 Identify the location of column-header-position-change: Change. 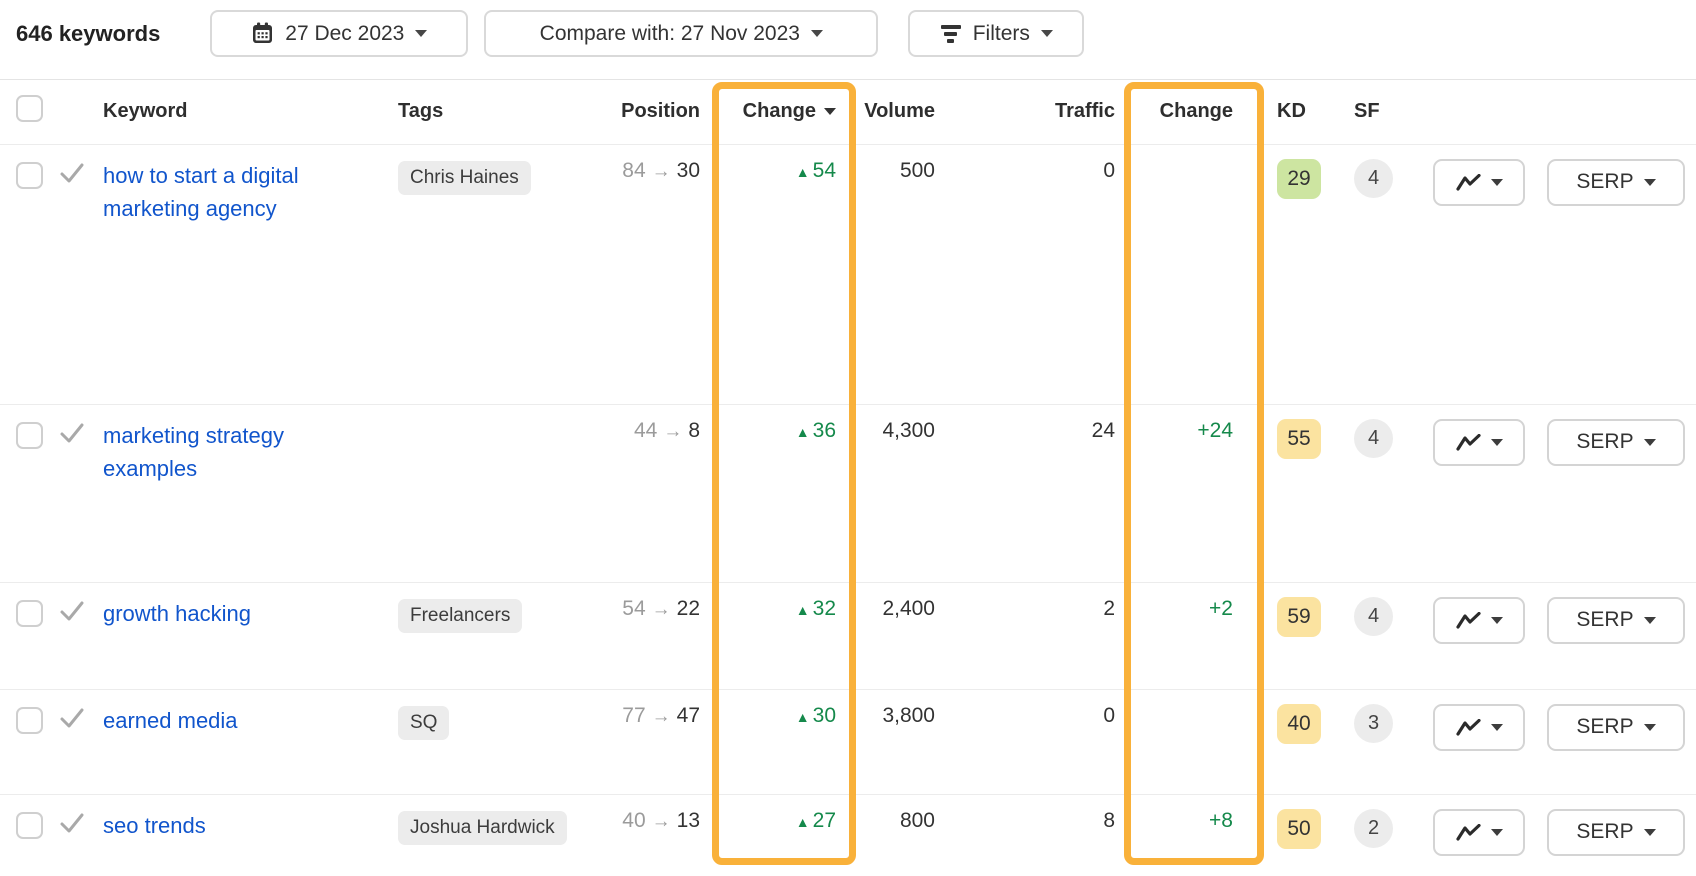
(778, 112).